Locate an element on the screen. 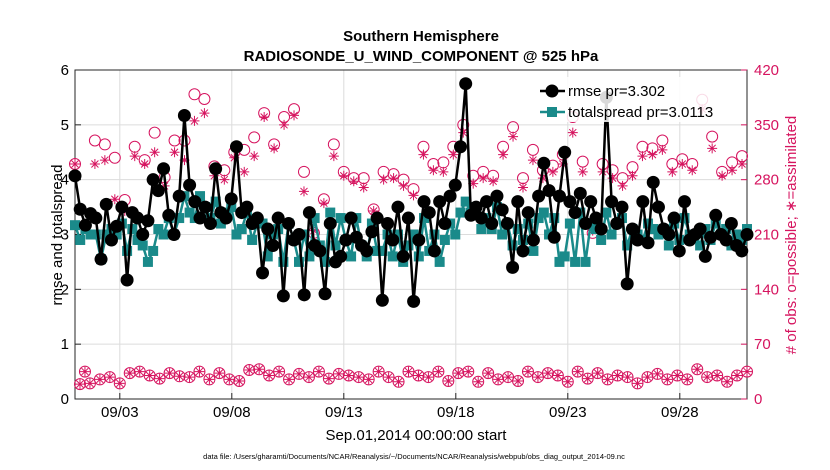 Image resolution: width=830 pixels, height=470 pixels. legend-box is located at coordinates (640, 99).